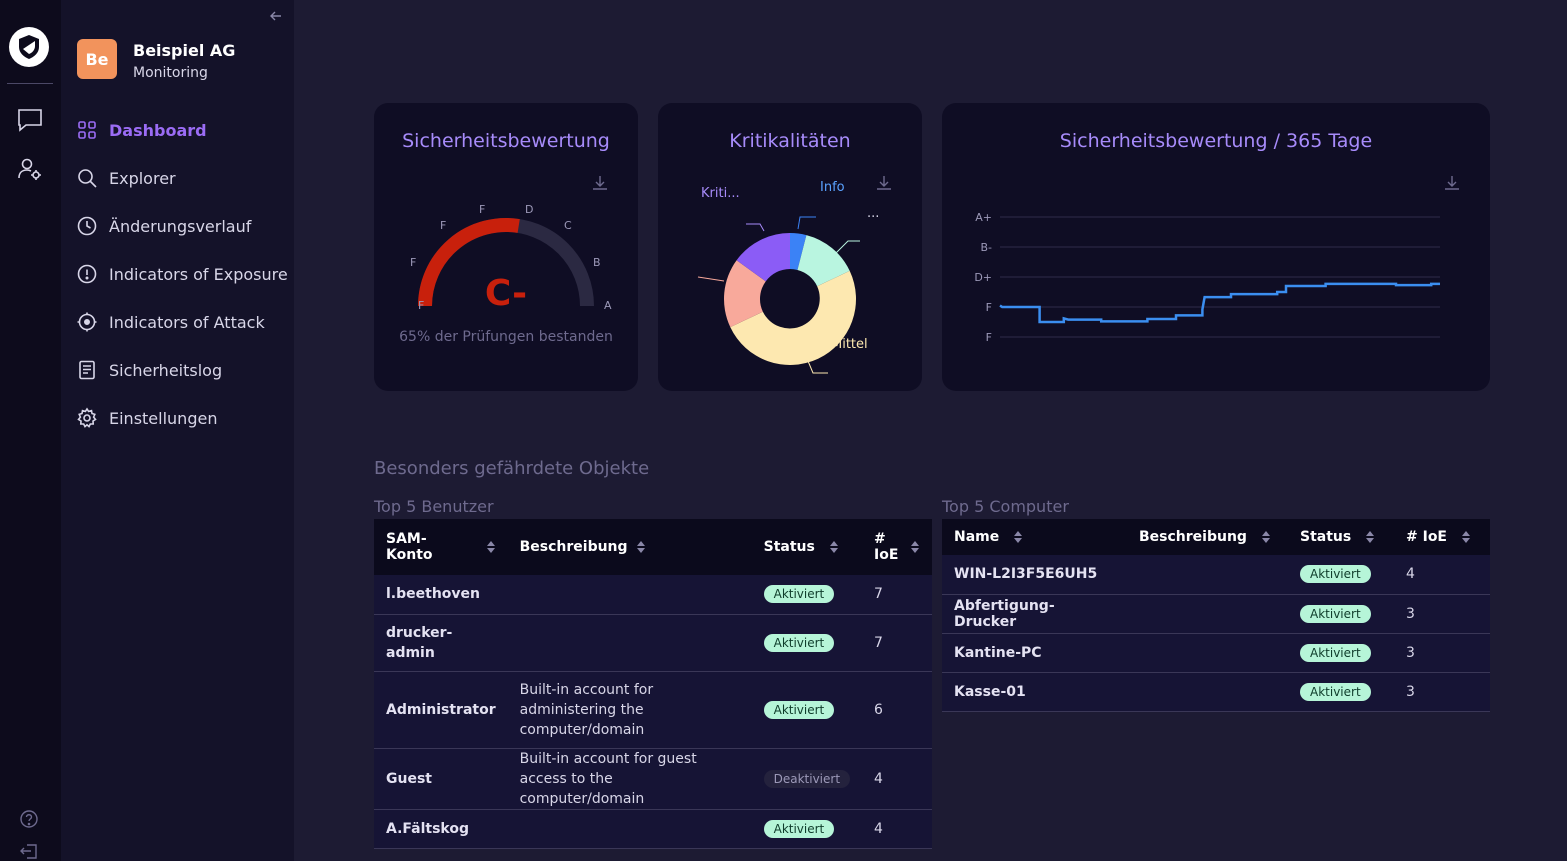 This screenshot has width=1567, height=861. I want to click on nav-item-indicators-of-exposure: Indicators of Exposure, so click(177, 274).